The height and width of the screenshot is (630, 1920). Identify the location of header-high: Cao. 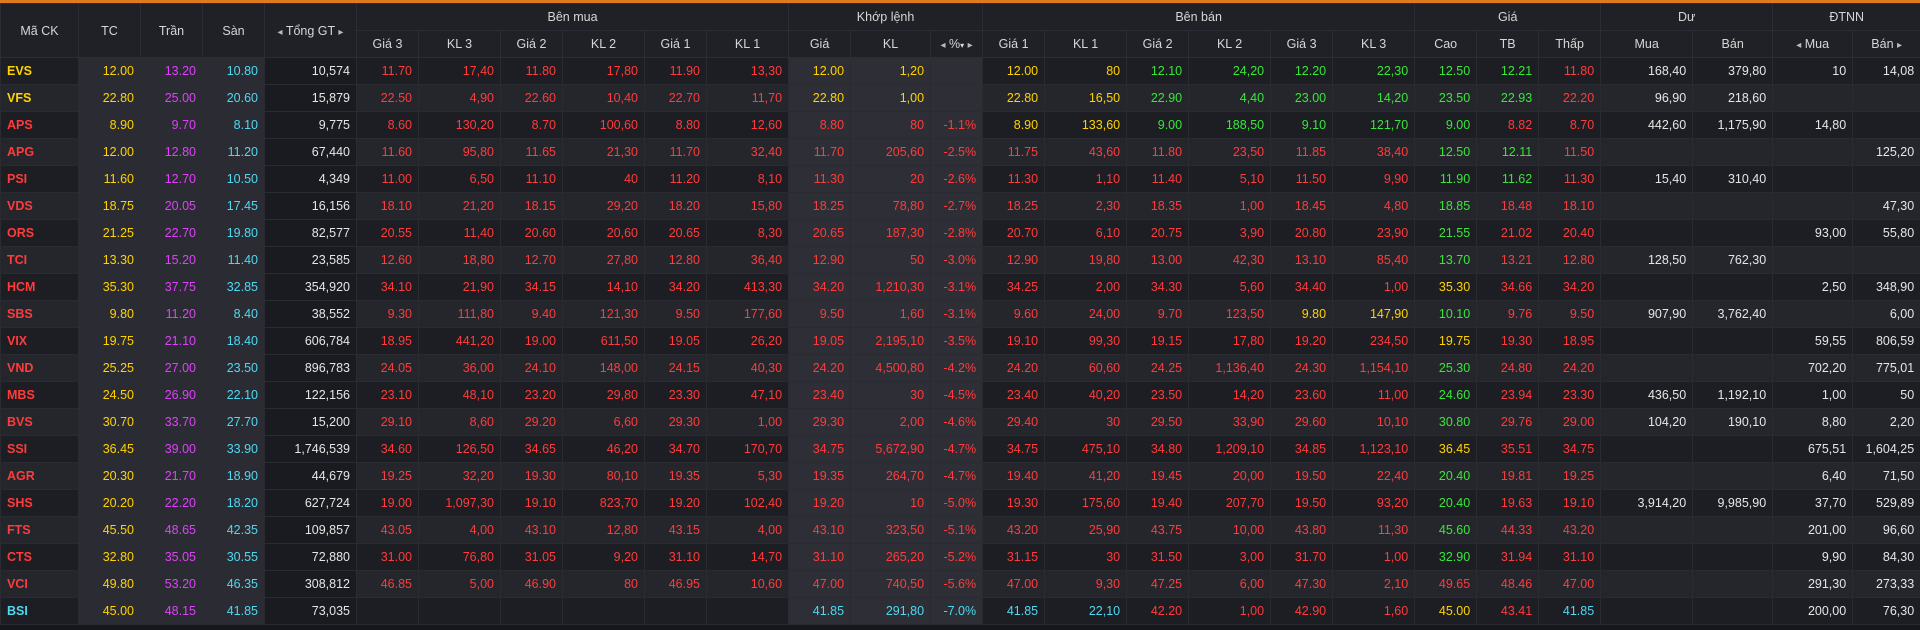
(1446, 44).